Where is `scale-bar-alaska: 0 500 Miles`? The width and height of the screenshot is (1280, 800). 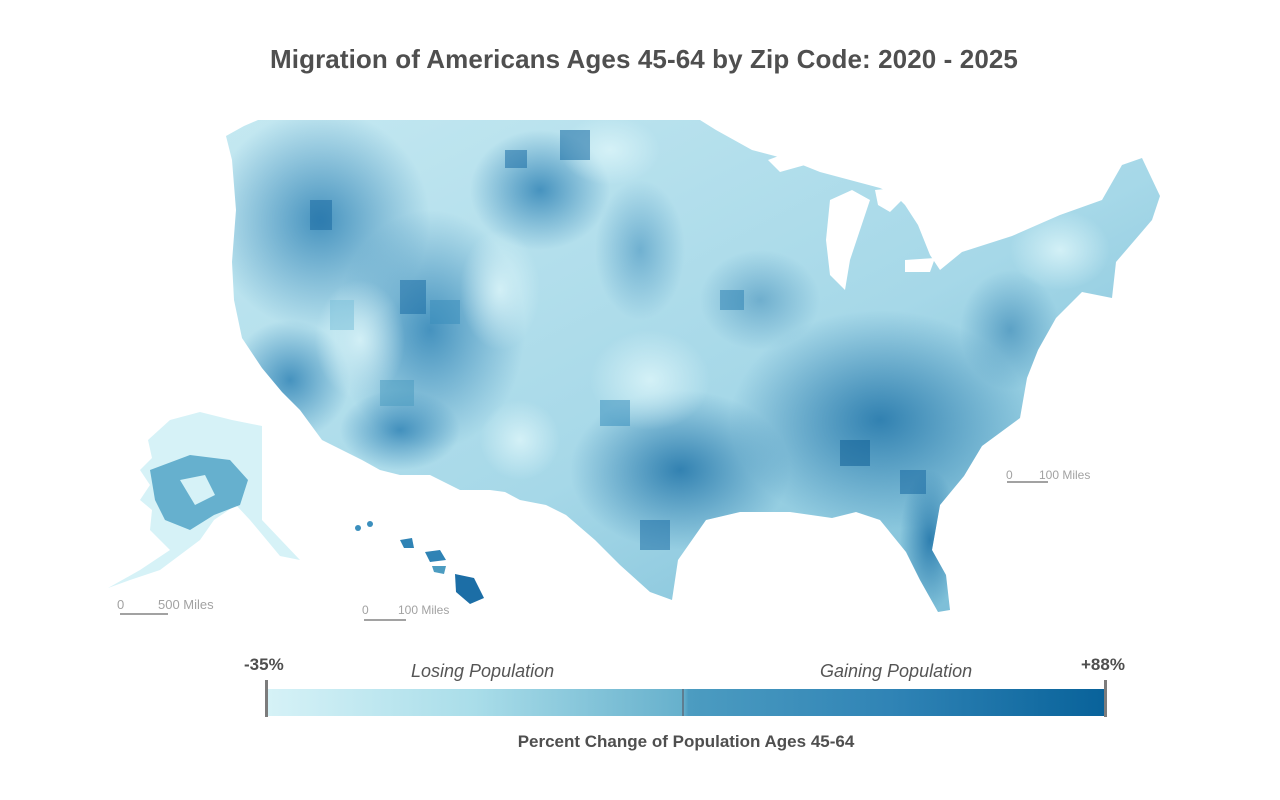 scale-bar-alaska: 0 500 Miles is located at coordinates (165, 606).